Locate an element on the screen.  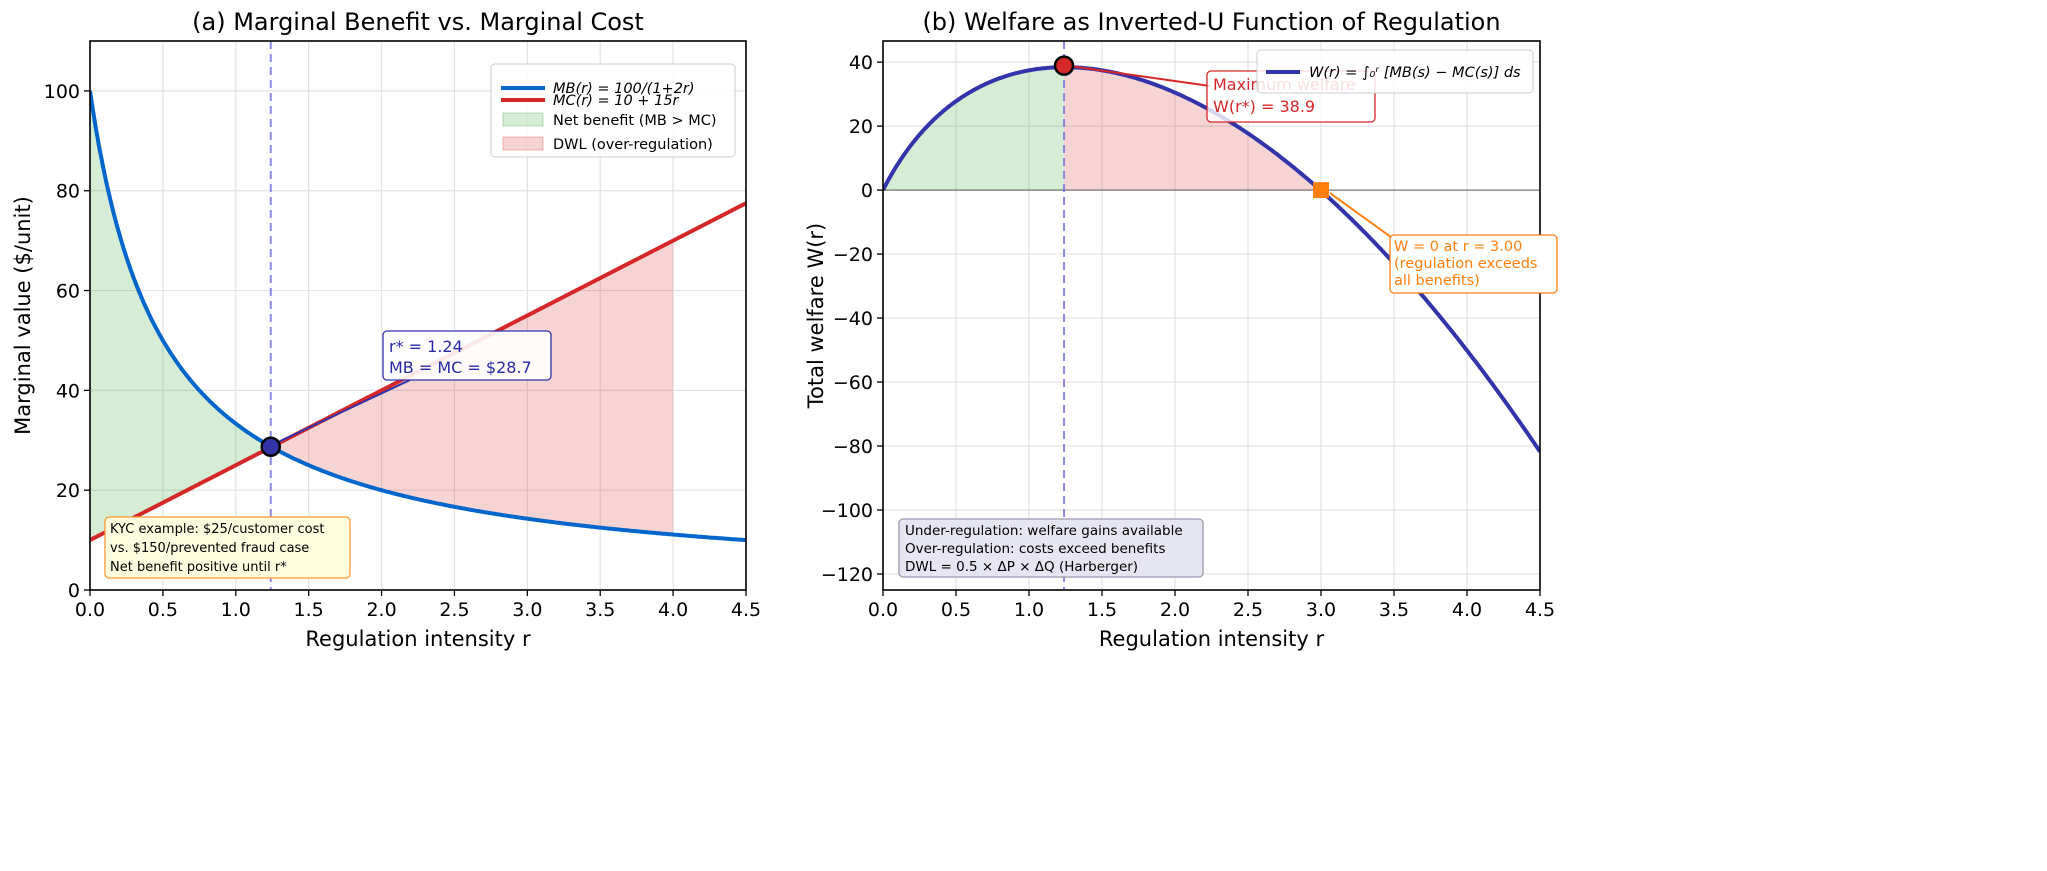
legend: W(r) = ∫₀ʳ [MB(s) − MC(s)] ds is located at coordinates (1395, 71).